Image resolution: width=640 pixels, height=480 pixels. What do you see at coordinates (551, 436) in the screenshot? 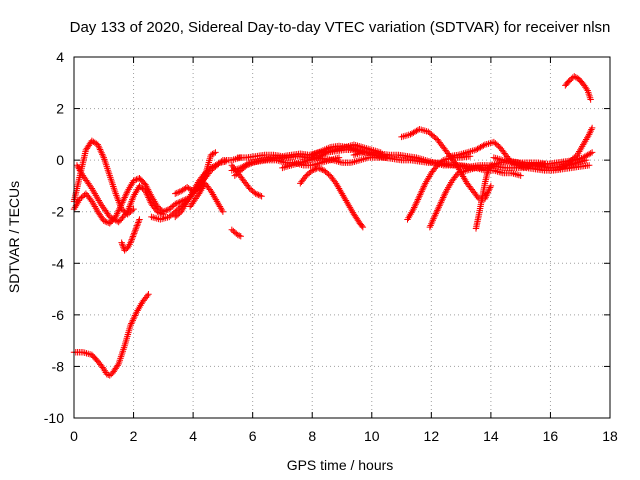
I see `x-tick-label: 16` at bounding box center [551, 436].